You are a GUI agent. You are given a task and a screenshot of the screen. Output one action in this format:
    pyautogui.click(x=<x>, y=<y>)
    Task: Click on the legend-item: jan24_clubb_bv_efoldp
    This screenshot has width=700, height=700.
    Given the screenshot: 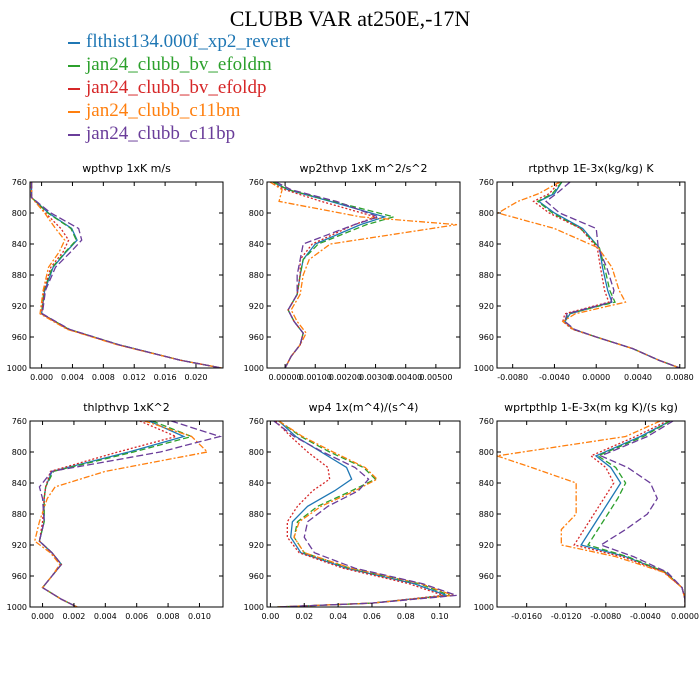 What is the action you would take?
    pyautogui.click(x=179, y=87)
    